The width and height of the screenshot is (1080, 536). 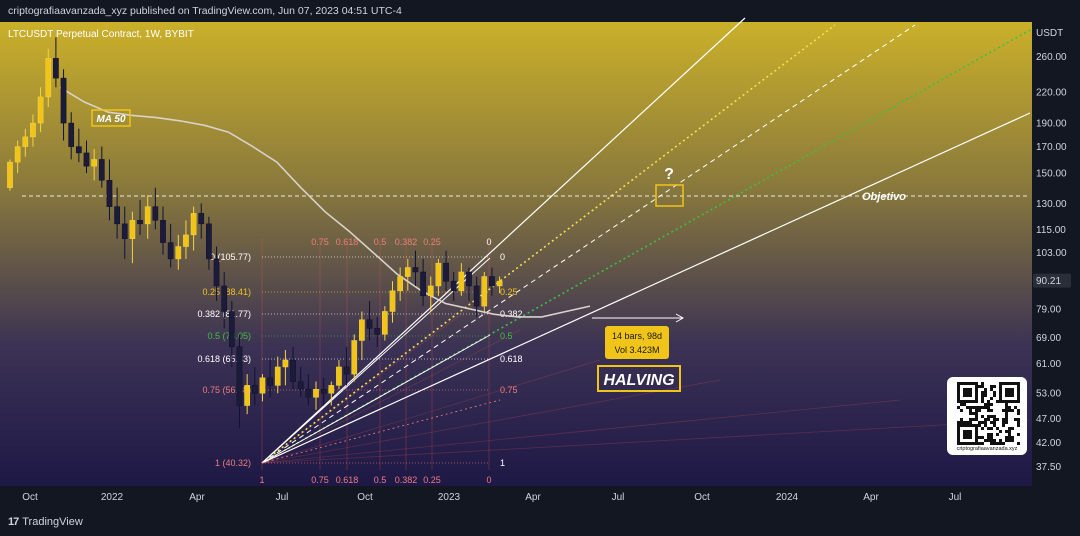 What do you see at coordinates (261, 480) in the screenshot?
I see `fib-time-bottom-label: 1` at bounding box center [261, 480].